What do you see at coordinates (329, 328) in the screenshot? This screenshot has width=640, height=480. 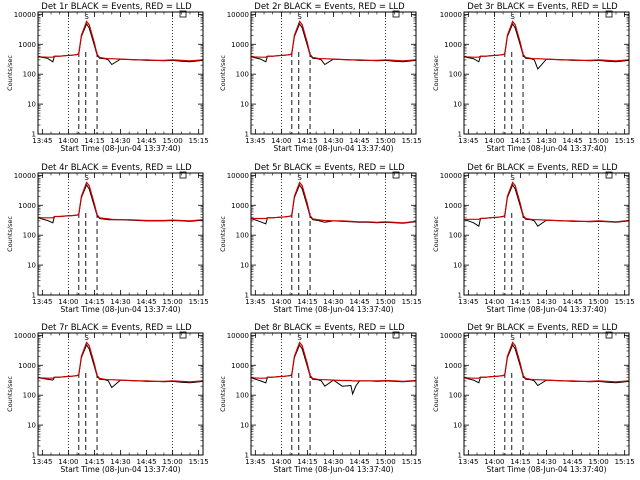 I see `panel-title: Det 8r BLACK = Events, RED = LLD` at bounding box center [329, 328].